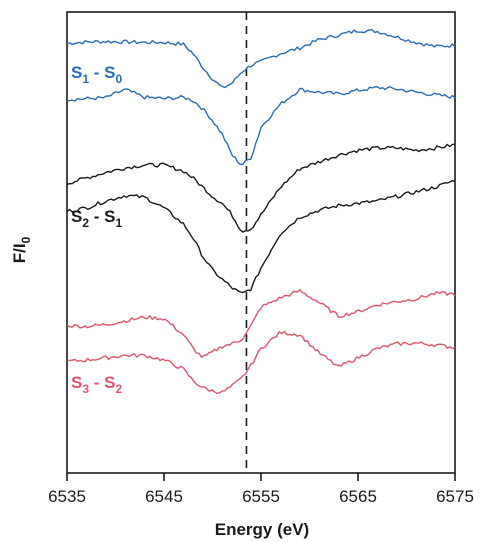  What do you see at coordinates (261, 496) in the screenshot?
I see `x-tick-label: 6555` at bounding box center [261, 496].